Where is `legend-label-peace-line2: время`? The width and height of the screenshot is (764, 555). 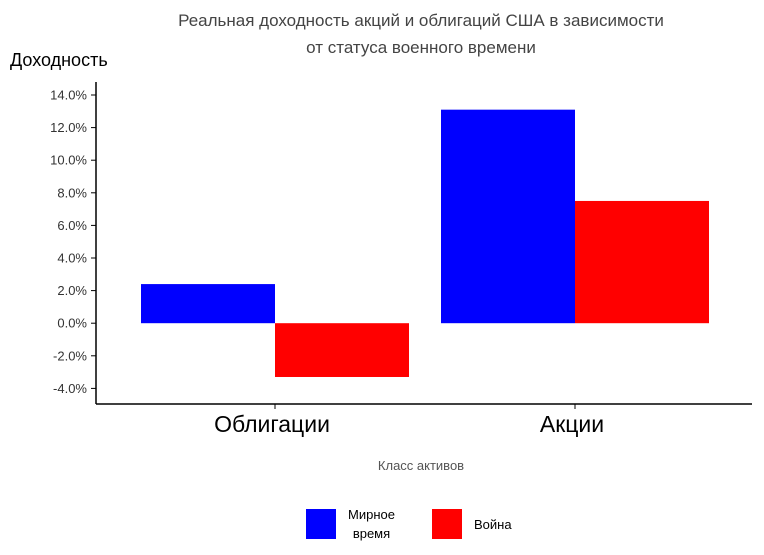 legend-label-peace-line2: время is located at coordinates (371, 533).